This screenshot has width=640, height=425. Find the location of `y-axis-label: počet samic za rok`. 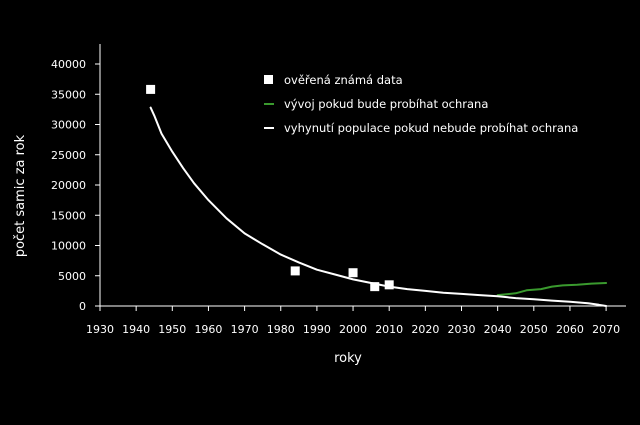

y-axis-label: počet samic za rok is located at coordinates (20, 195).